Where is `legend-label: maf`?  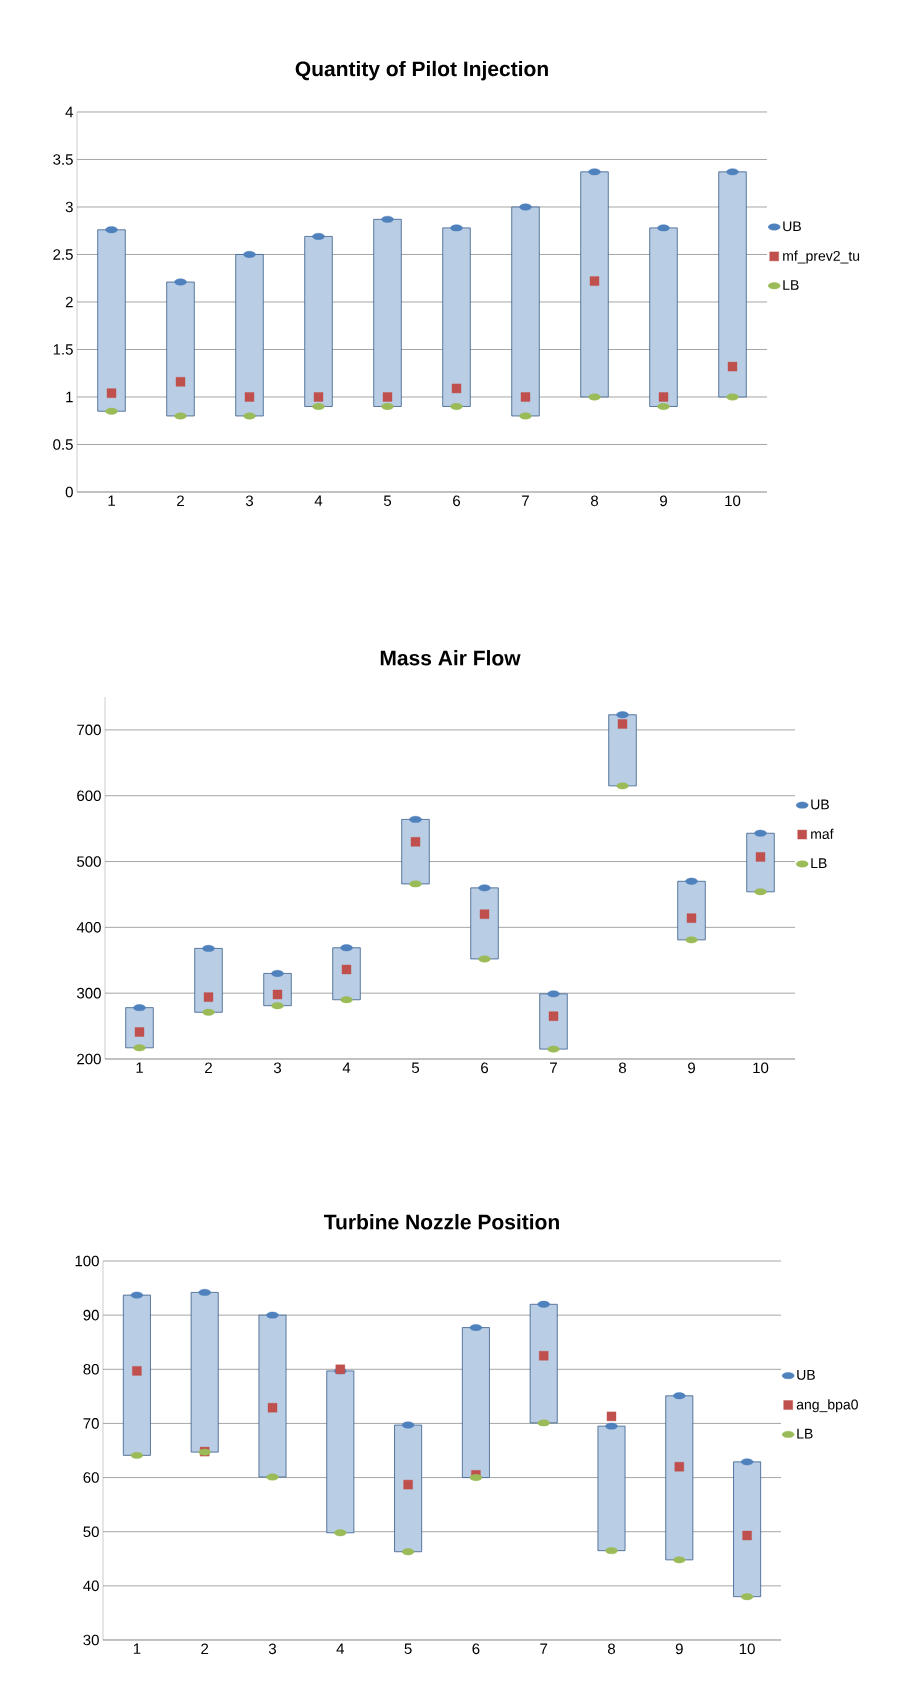 legend-label: maf is located at coordinates (822, 834).